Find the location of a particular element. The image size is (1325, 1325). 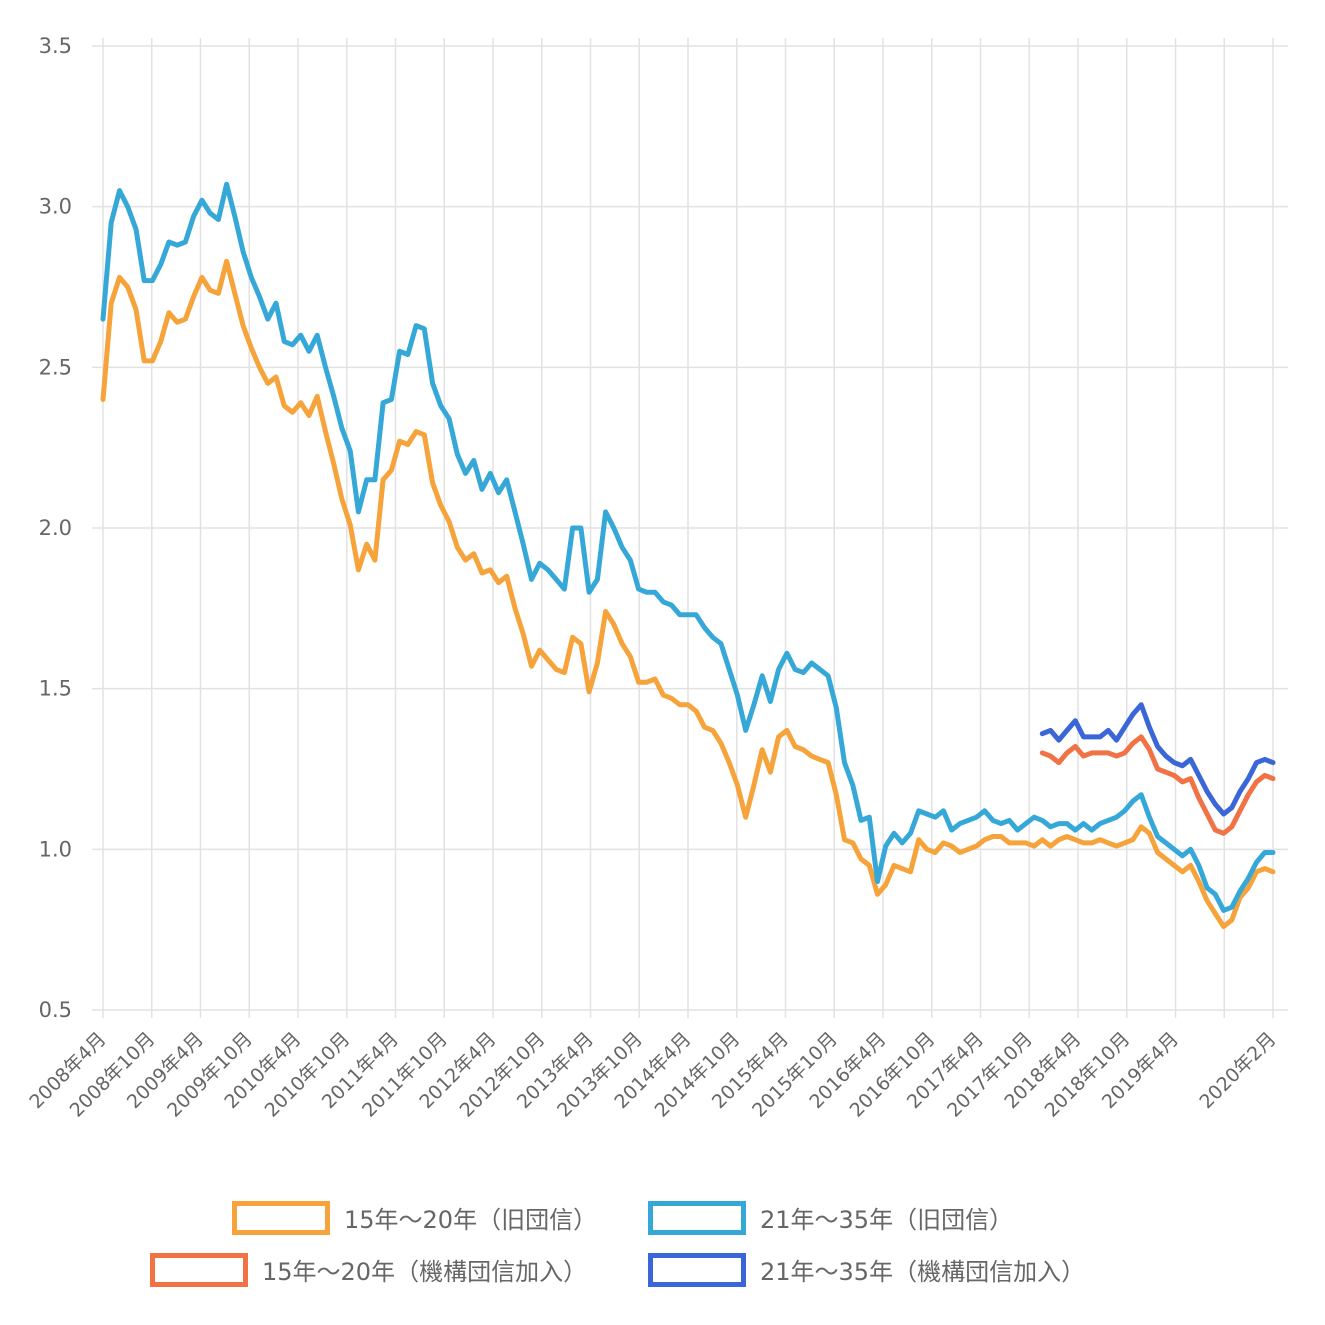

x-tick-label: 2020年2月 is located at coordinates (1237, 1070).